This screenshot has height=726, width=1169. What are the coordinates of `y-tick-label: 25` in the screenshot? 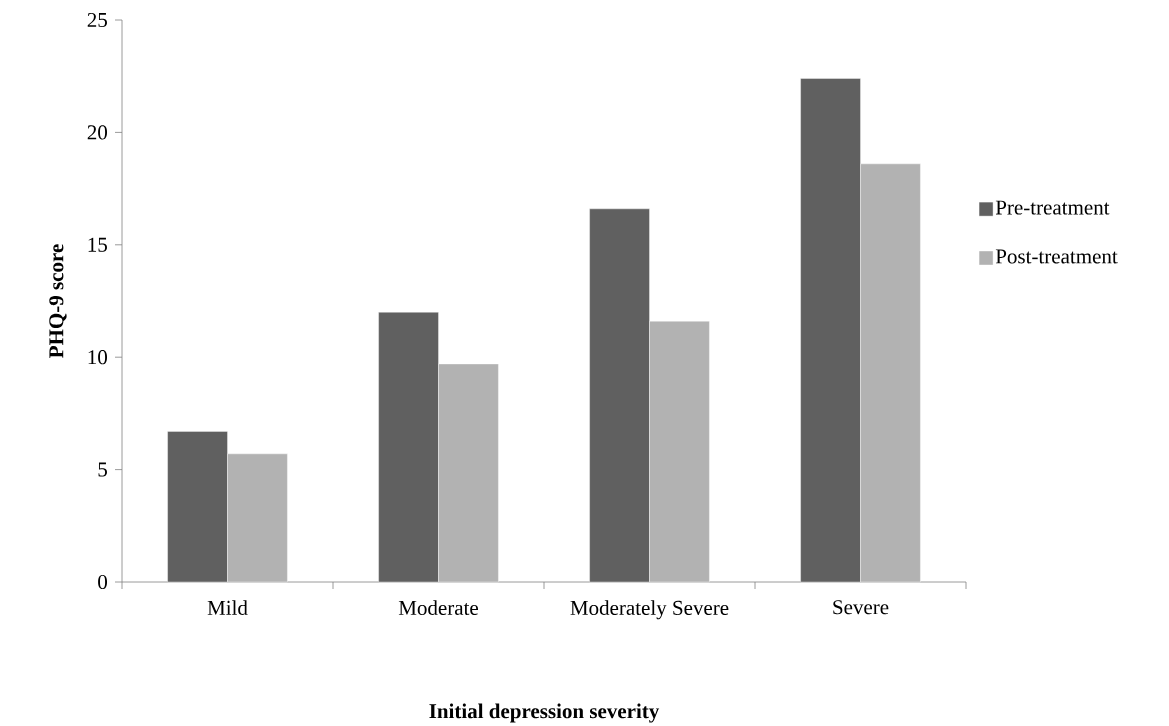 It's located at (97, 20).